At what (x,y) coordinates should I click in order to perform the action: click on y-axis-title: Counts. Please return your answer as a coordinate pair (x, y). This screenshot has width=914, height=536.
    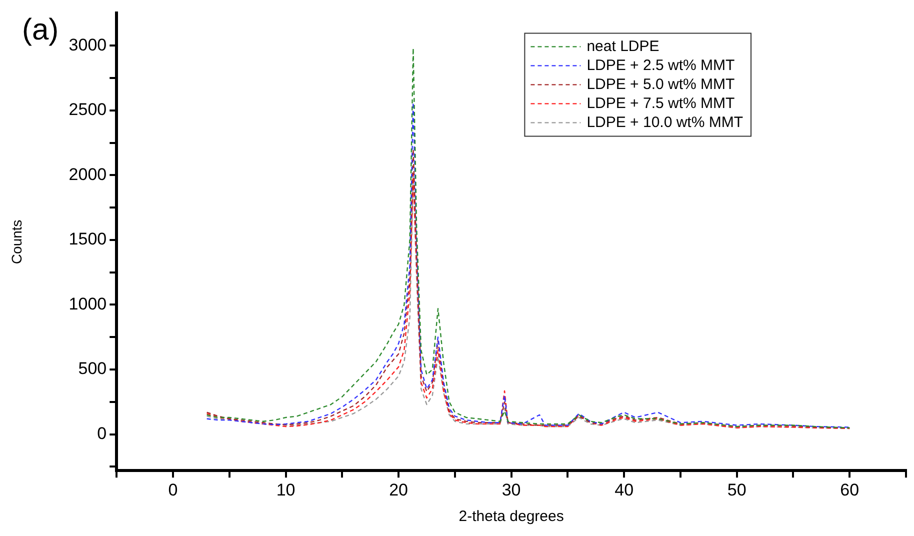
    Looking at the image, I should click on (16, 242).